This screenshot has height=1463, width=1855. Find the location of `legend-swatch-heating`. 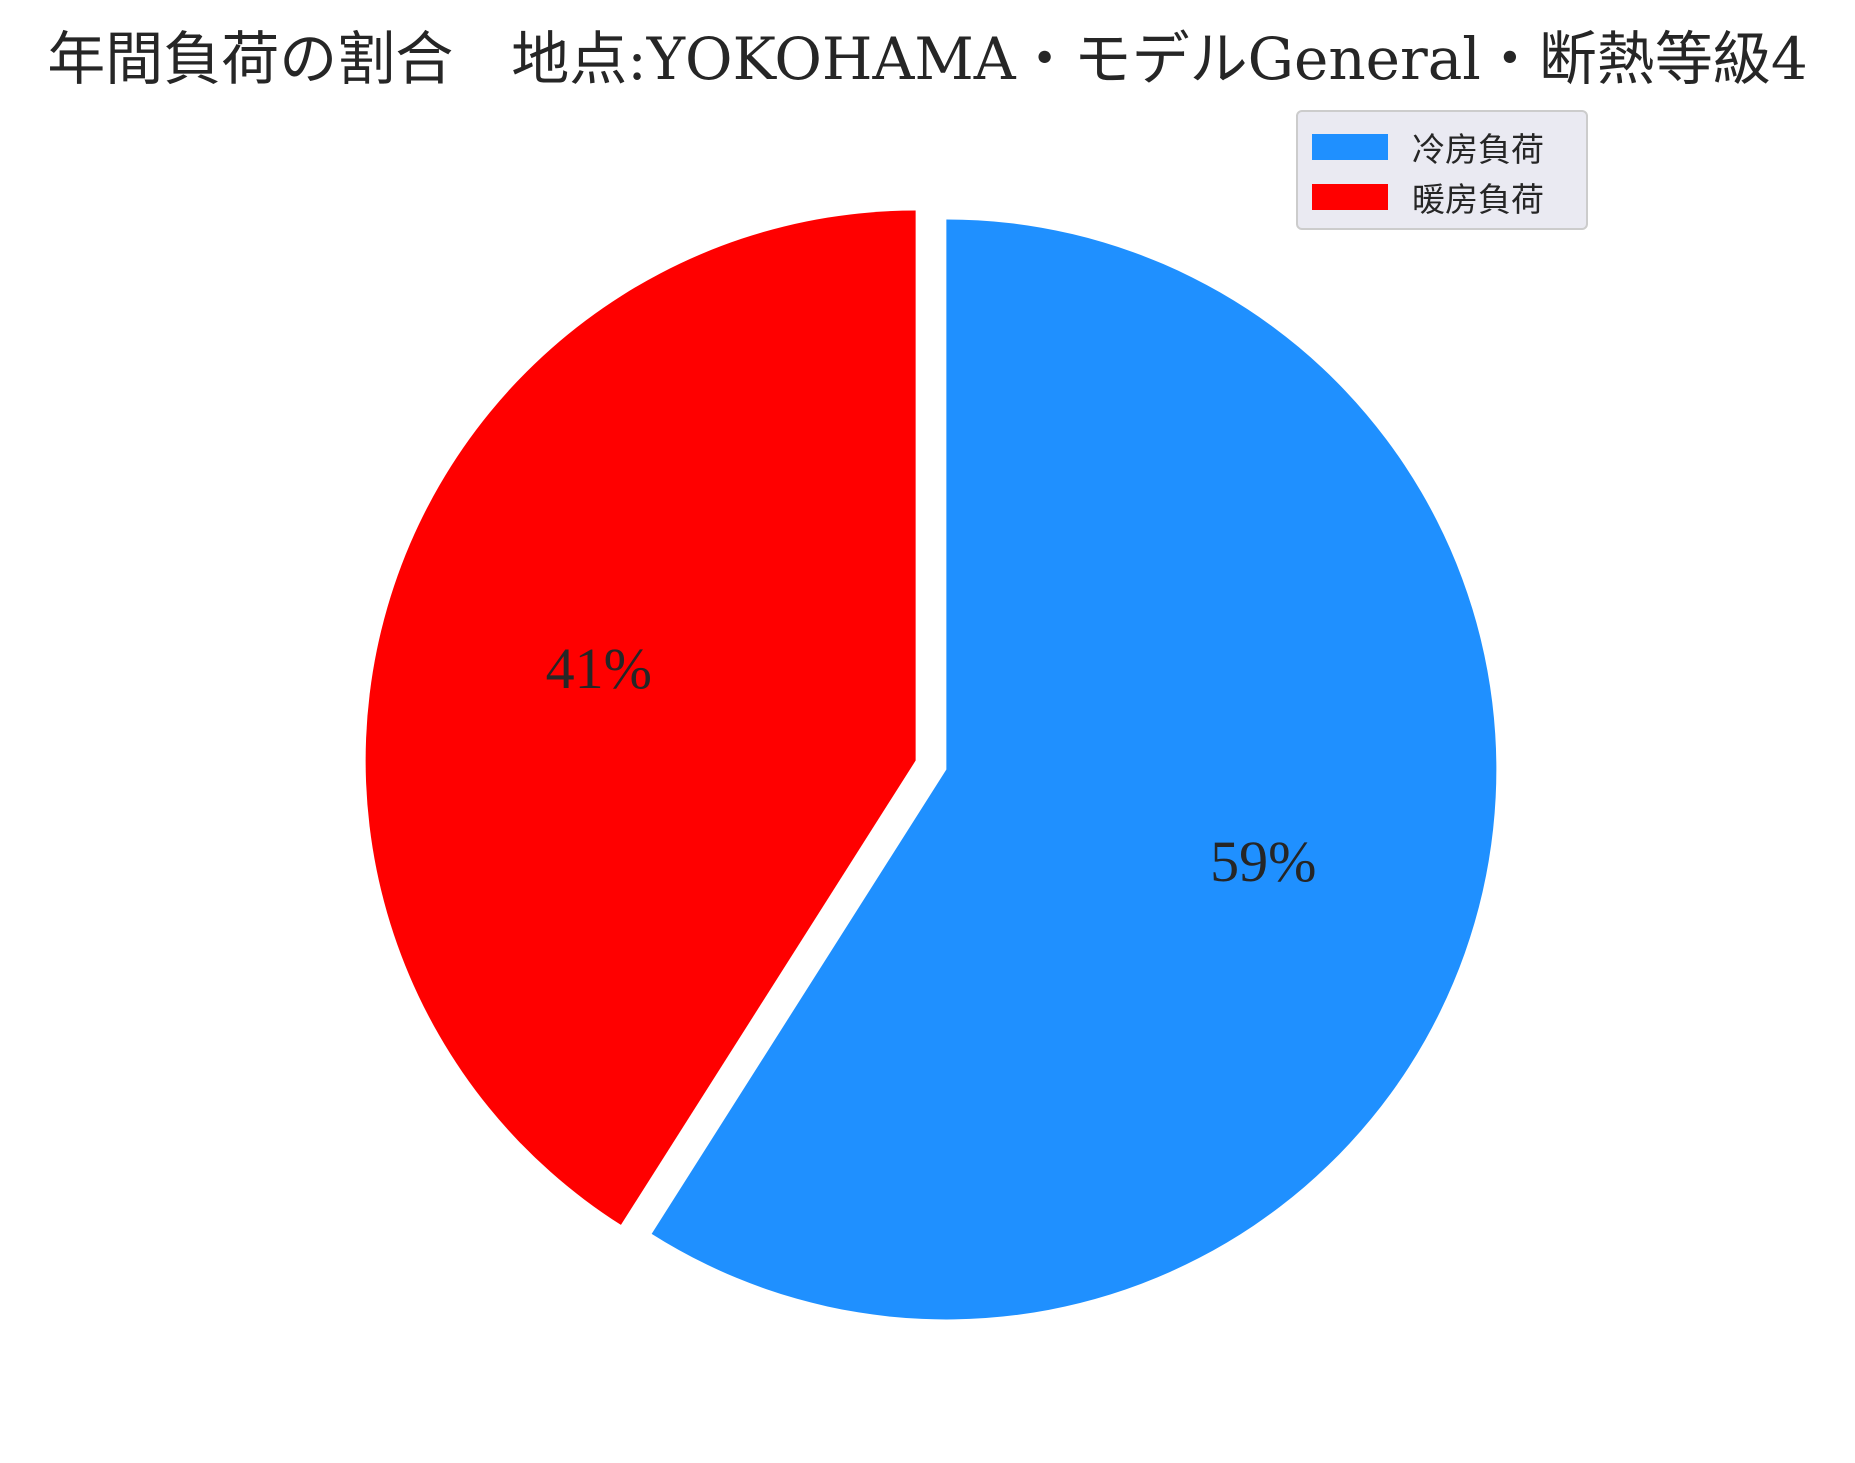

legend-swatch-heating is located at coordinates (1350, 197).